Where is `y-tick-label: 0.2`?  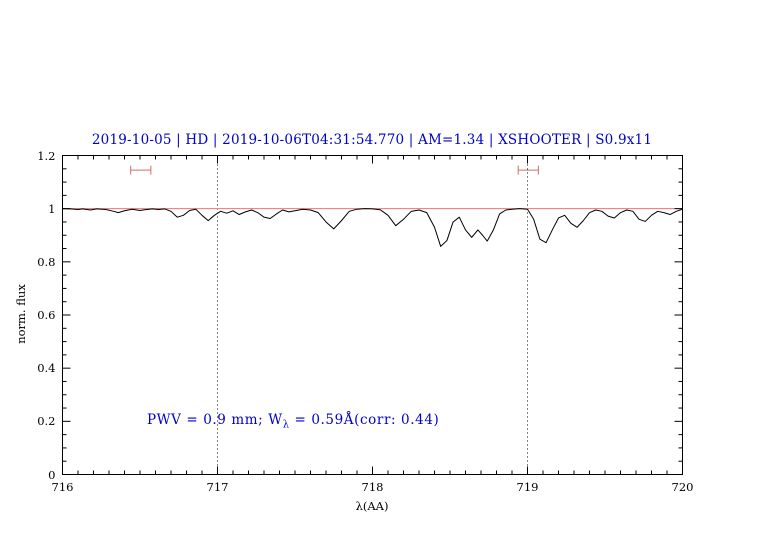
y-tick-label: 0.2 is located at coordinates (46, 421).